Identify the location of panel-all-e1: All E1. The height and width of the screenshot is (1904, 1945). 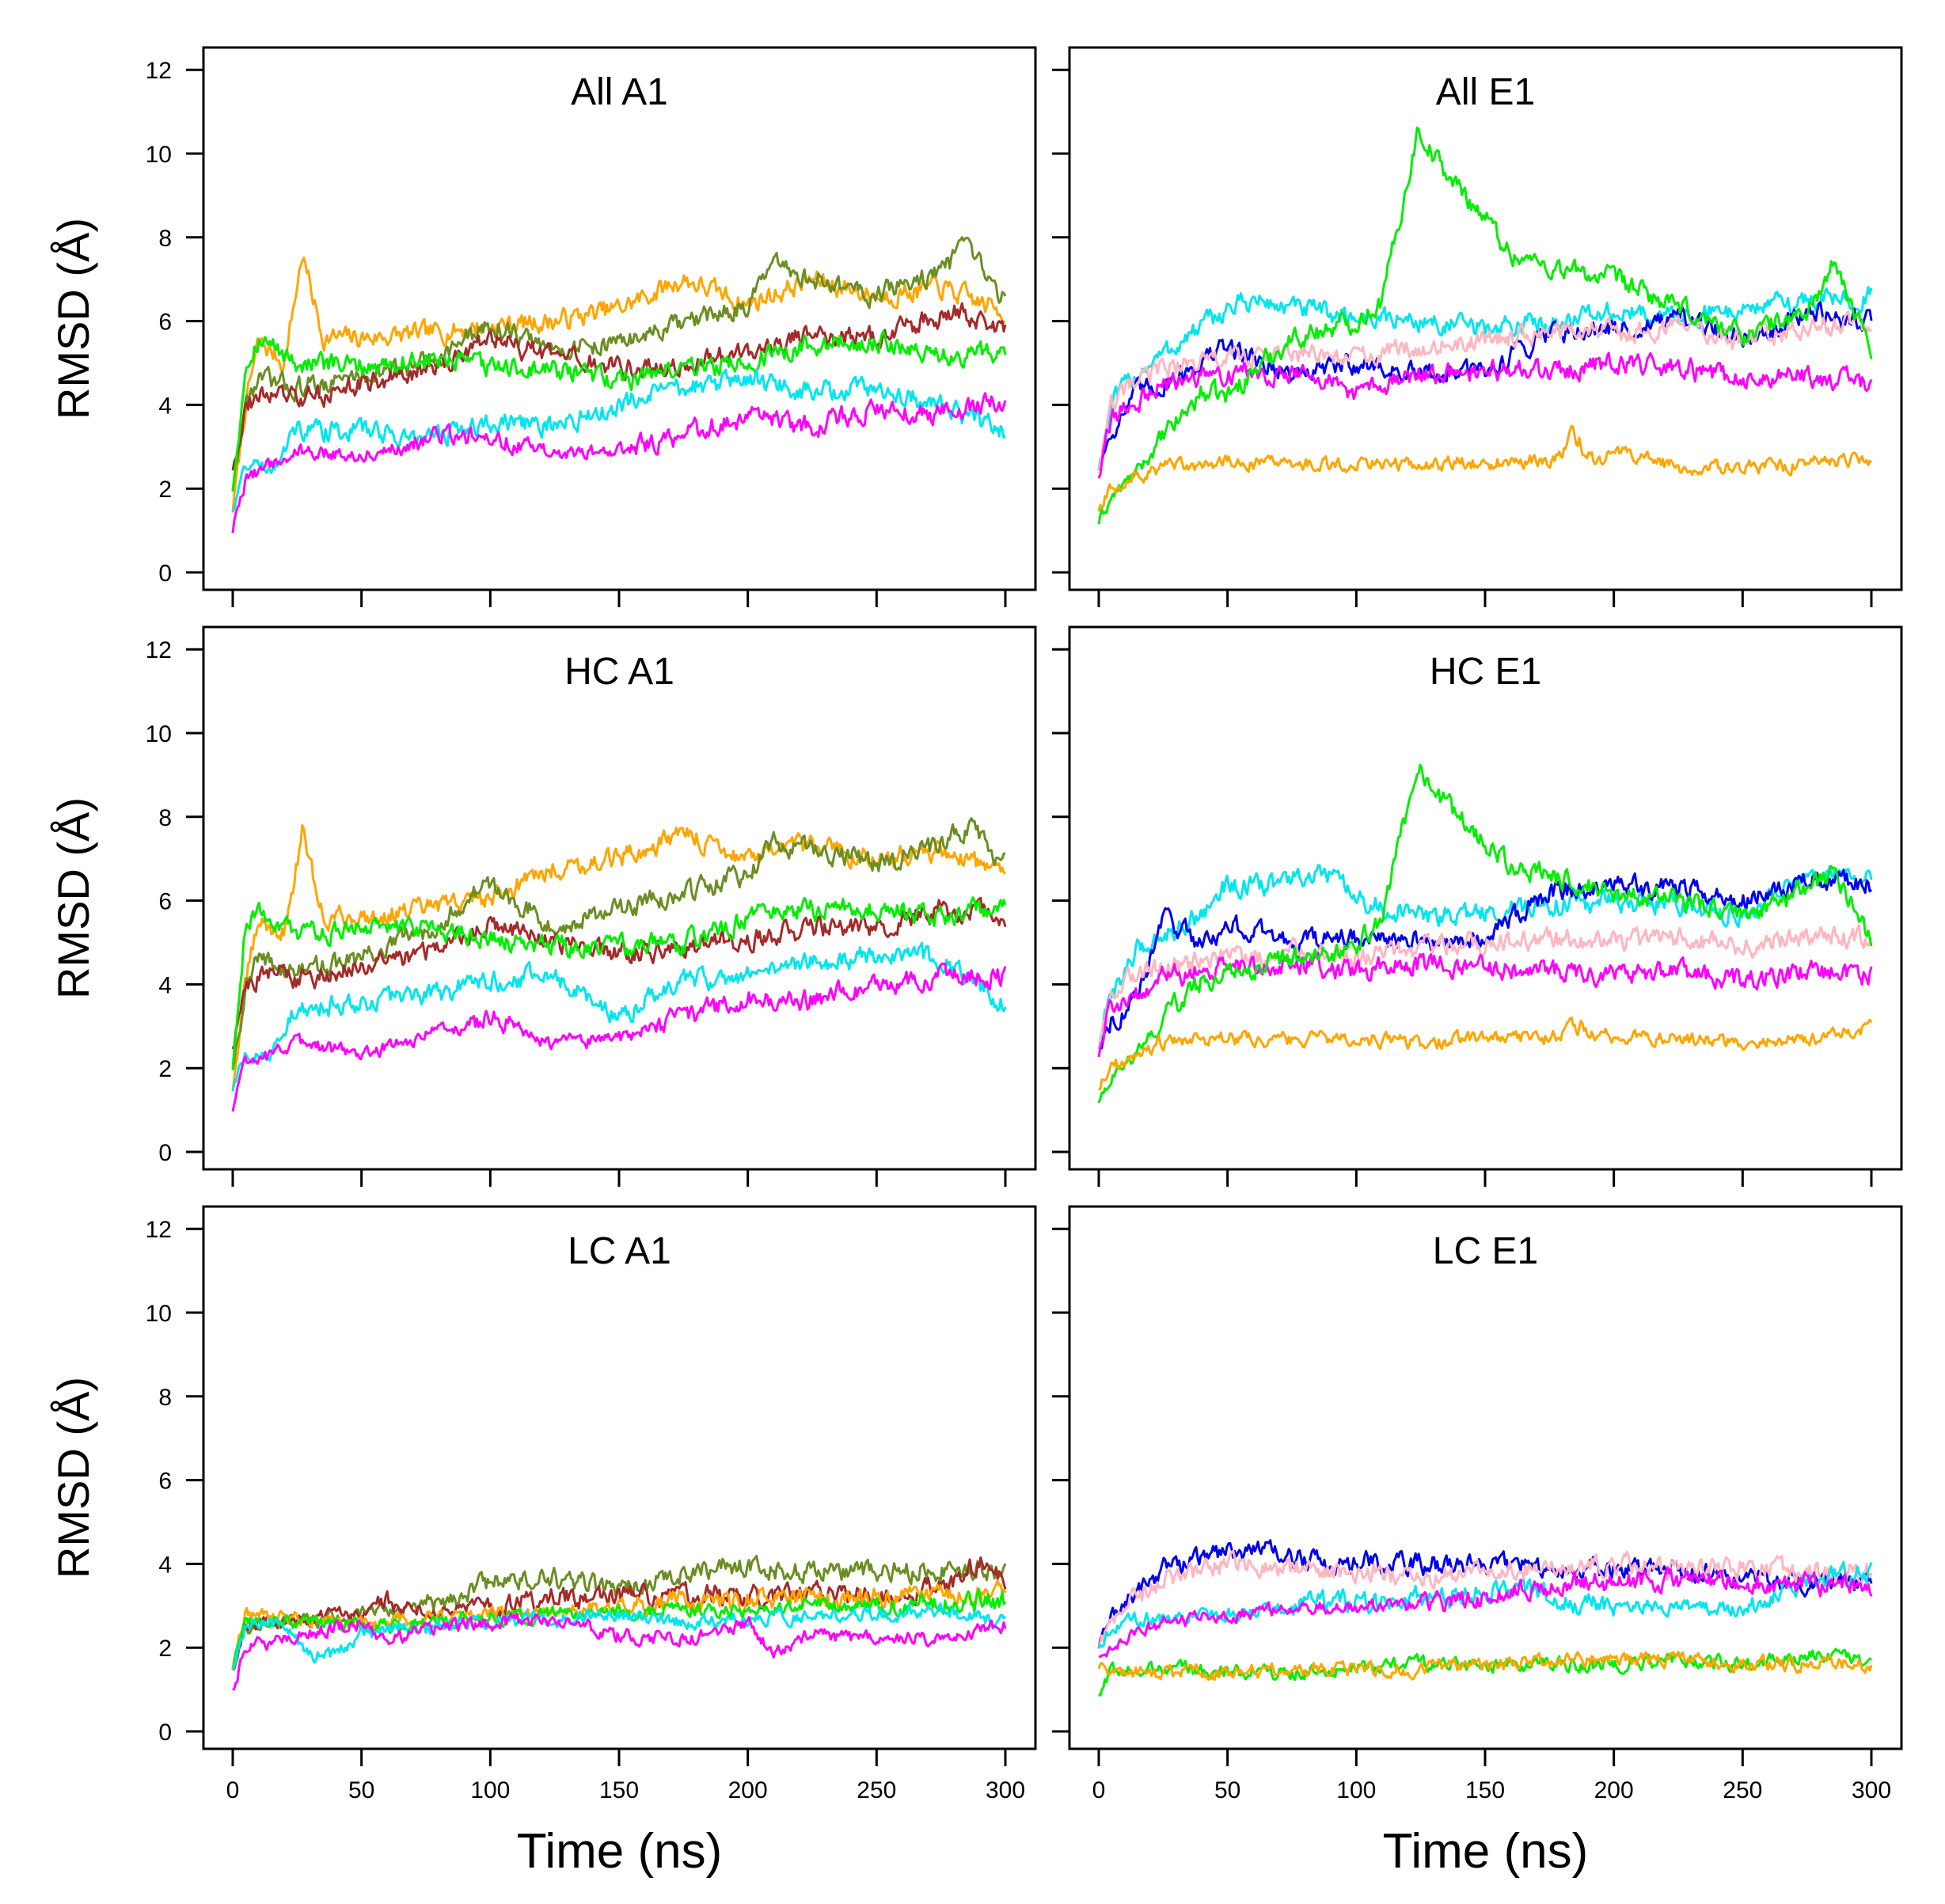
(1477, 326).